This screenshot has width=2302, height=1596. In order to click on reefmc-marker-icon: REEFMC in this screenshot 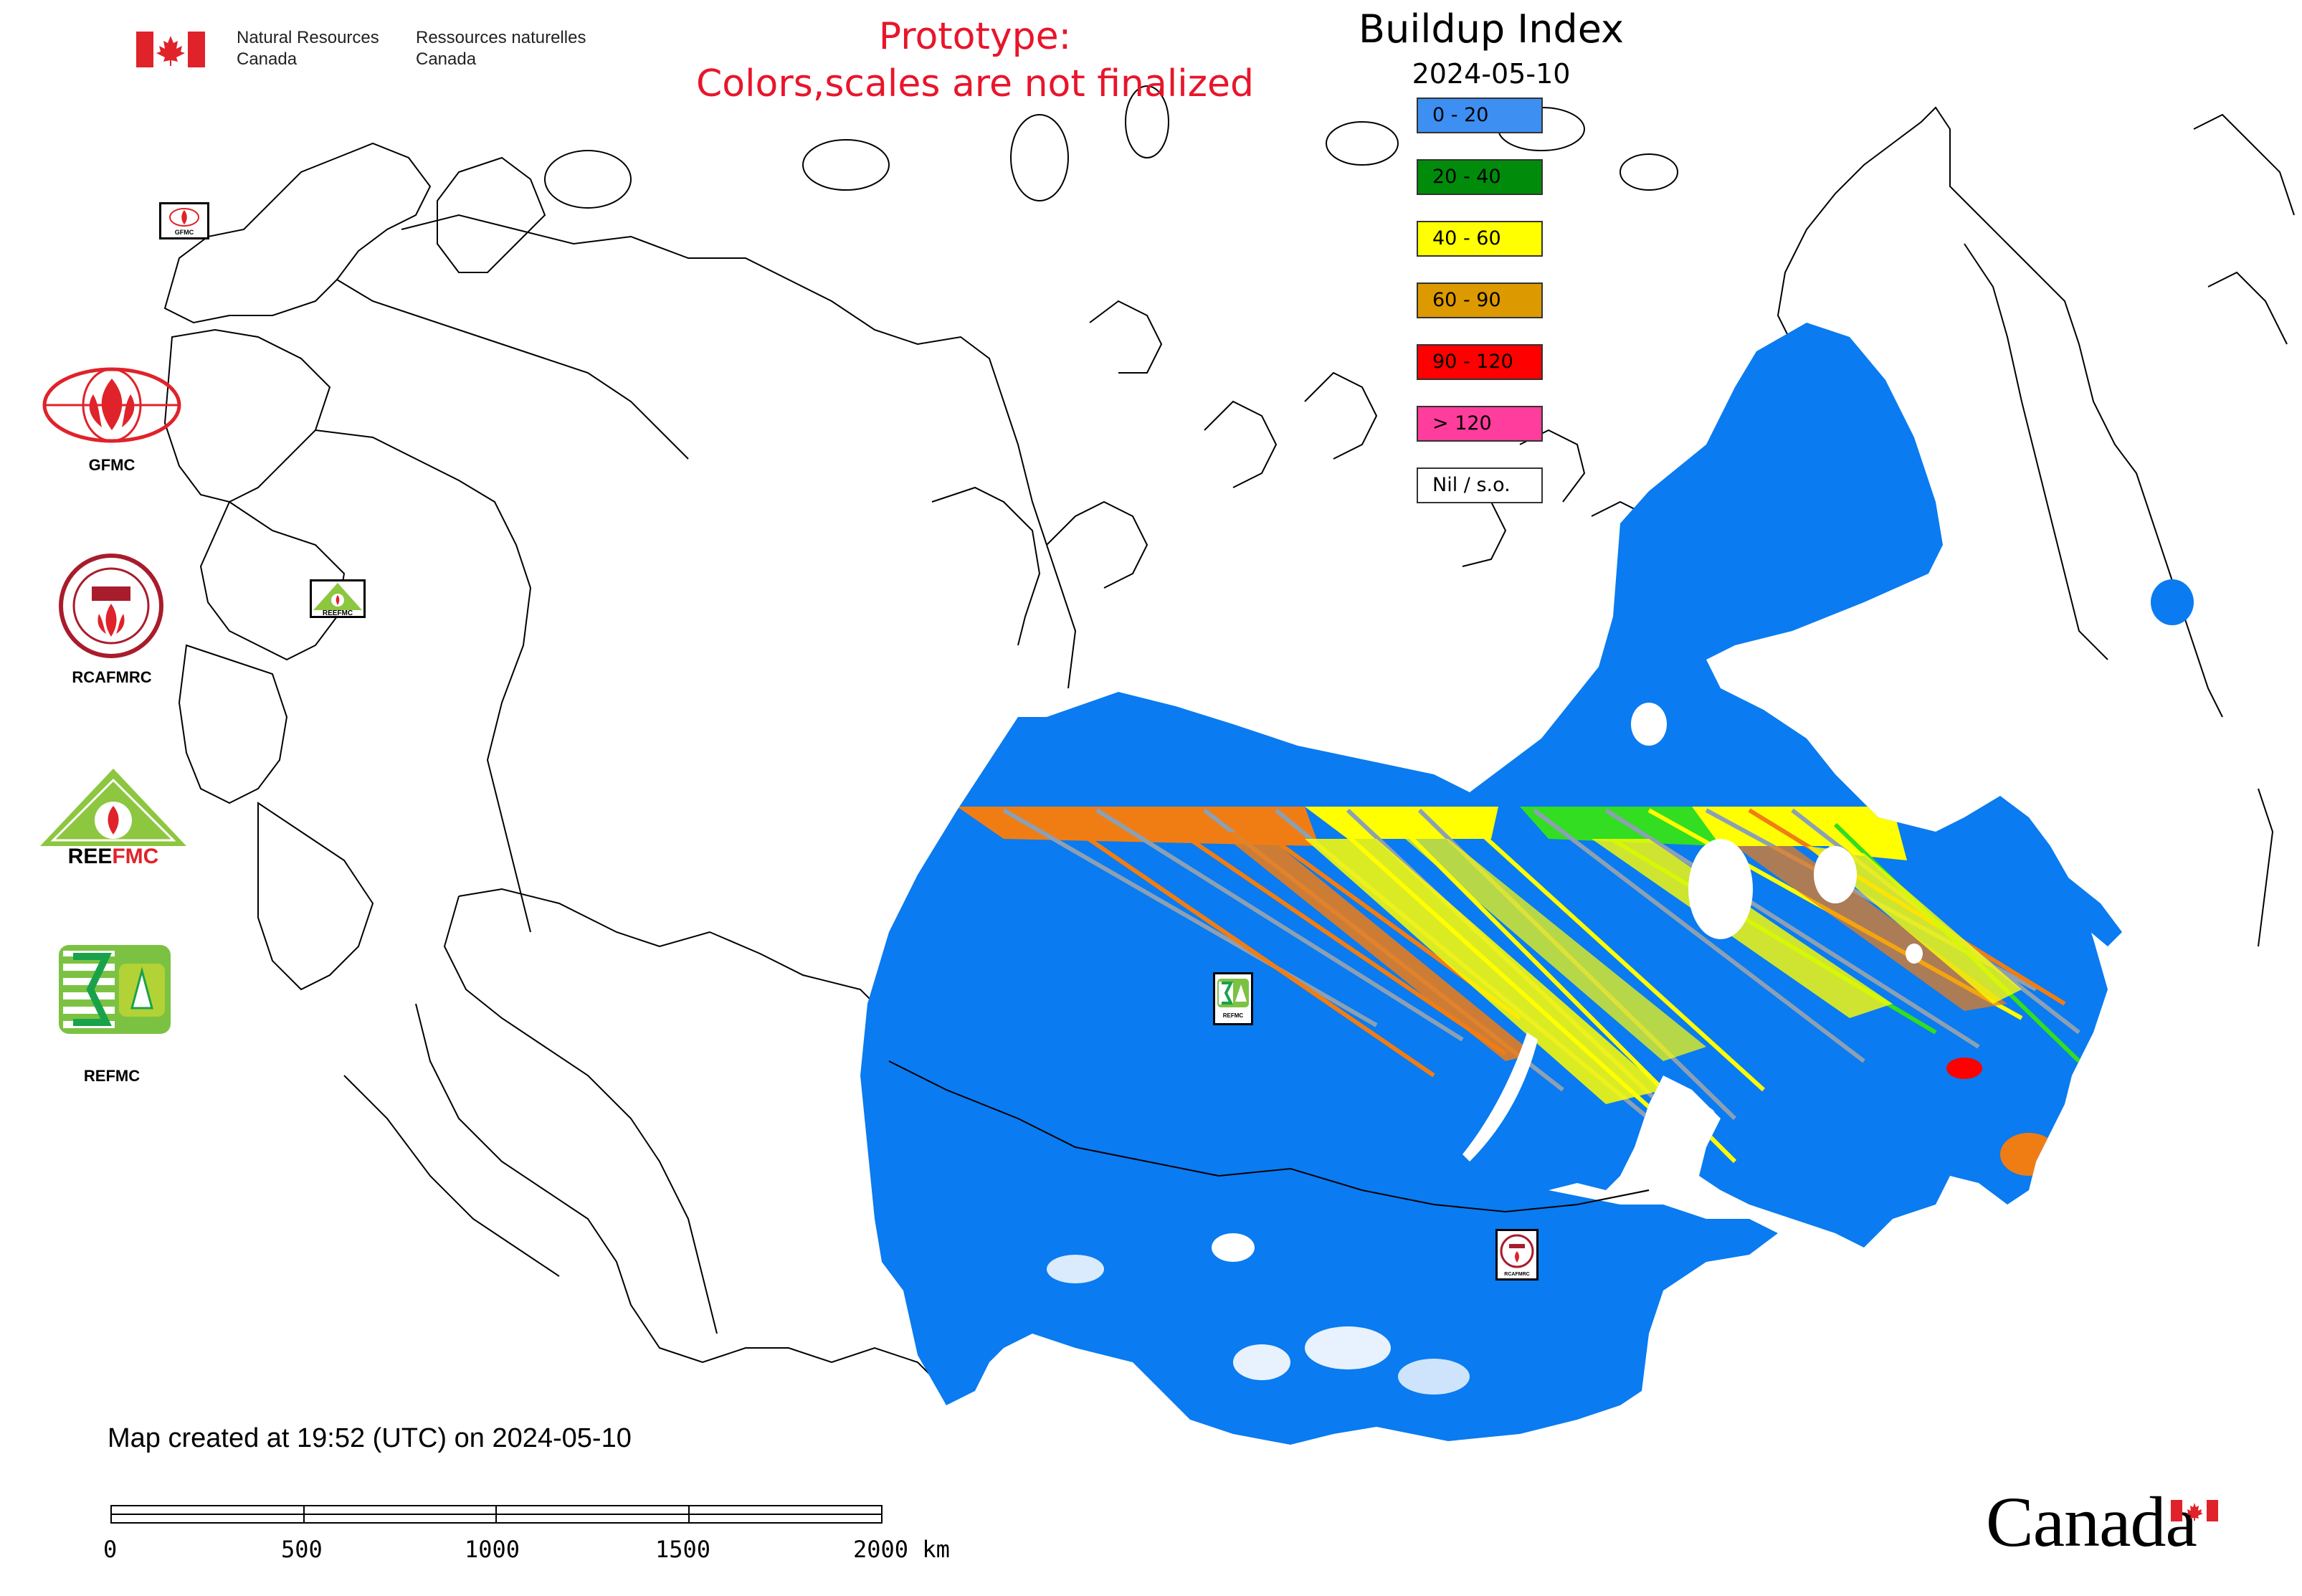, I will do `click(338, 598)`.